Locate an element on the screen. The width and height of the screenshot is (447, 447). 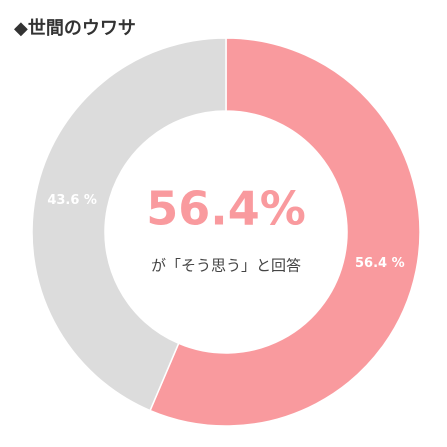
center-label: 56.4% is located at coordinates (226, 209).